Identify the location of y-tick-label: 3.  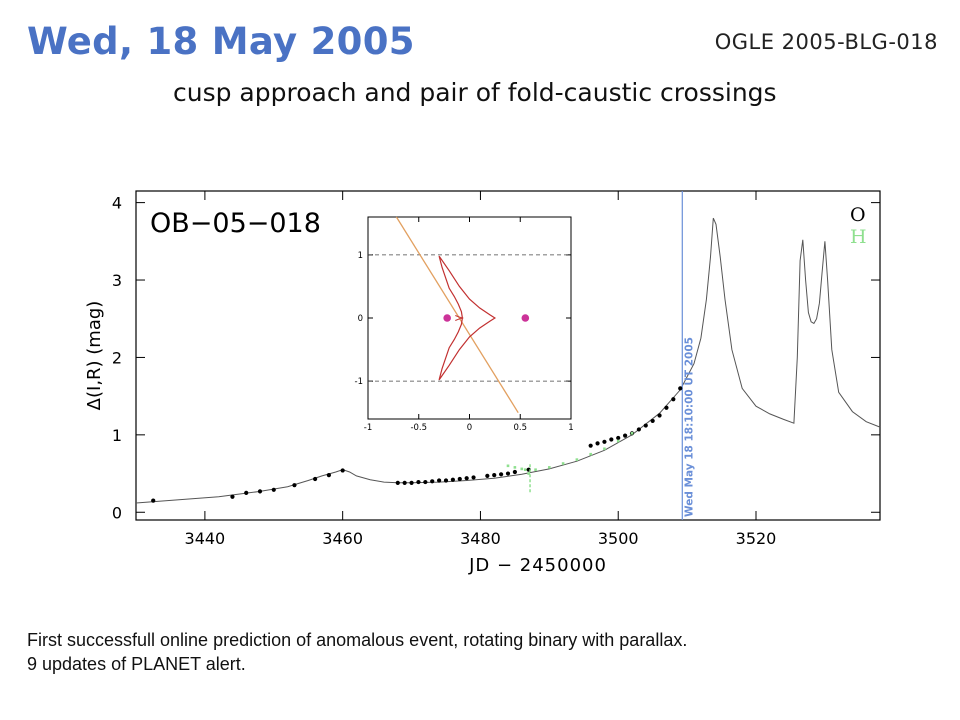
(117, 280).